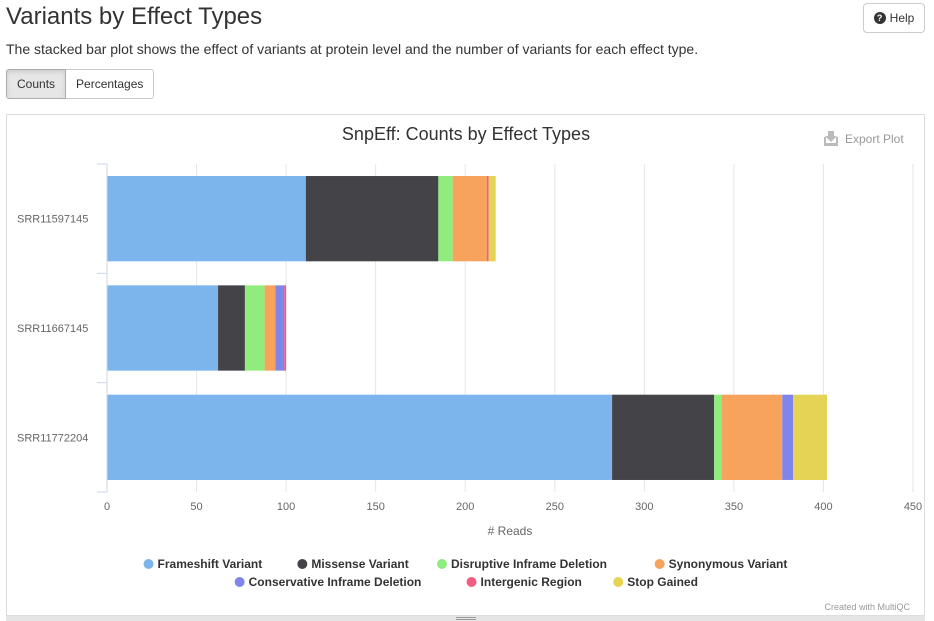  I want to click on legend-item: Missense Variant, so click(353, 564).